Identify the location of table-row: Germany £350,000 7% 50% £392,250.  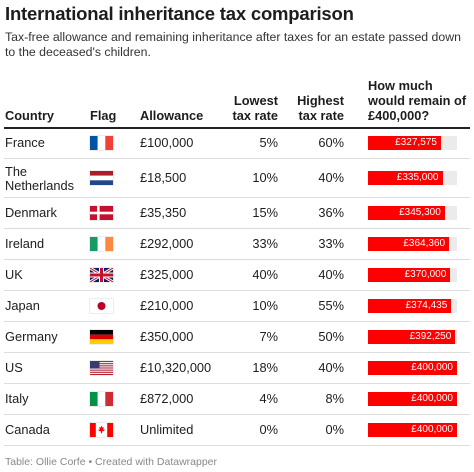
(237, 337).